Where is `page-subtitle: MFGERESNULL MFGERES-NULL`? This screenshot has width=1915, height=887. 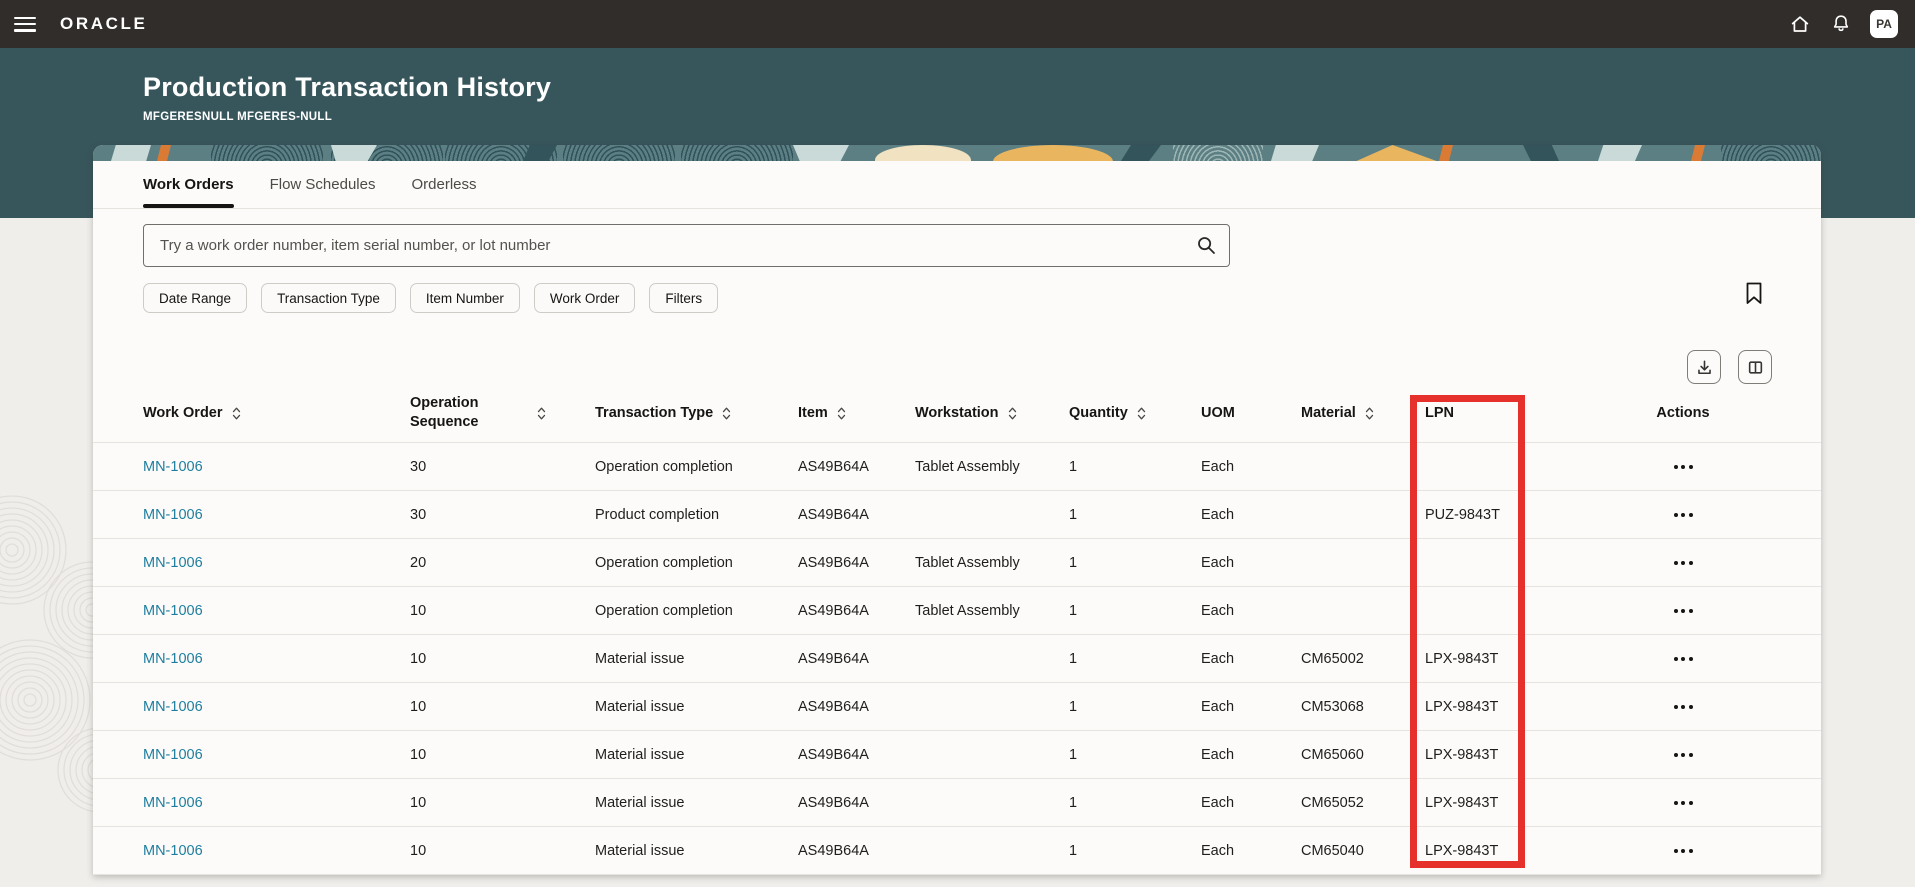 page-subtitle: MFGERESNULL MFGERES-NULL is located at coordinates (238, 117).